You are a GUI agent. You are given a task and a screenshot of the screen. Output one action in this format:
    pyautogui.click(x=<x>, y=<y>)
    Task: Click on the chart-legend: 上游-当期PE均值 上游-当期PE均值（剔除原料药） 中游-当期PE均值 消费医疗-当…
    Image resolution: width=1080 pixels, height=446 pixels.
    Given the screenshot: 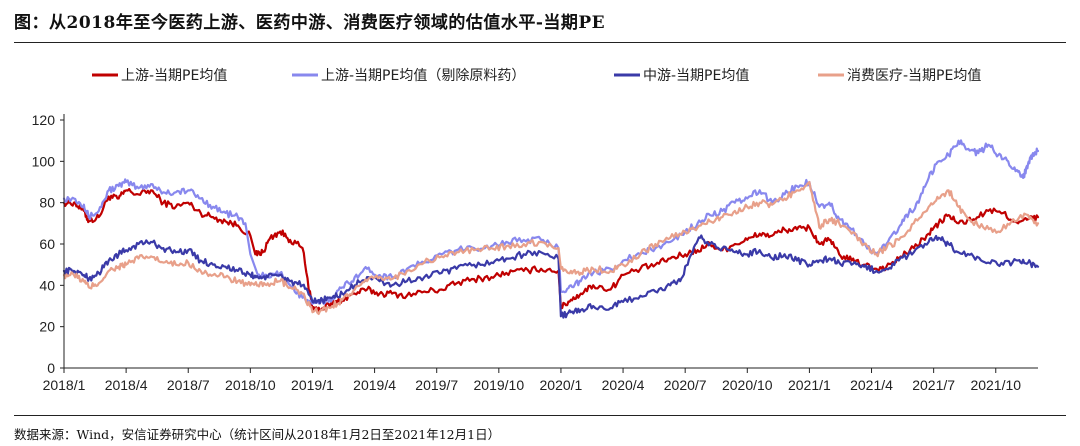 What is the action you would take?
    pyautogui.click(x=536, y=76)
    